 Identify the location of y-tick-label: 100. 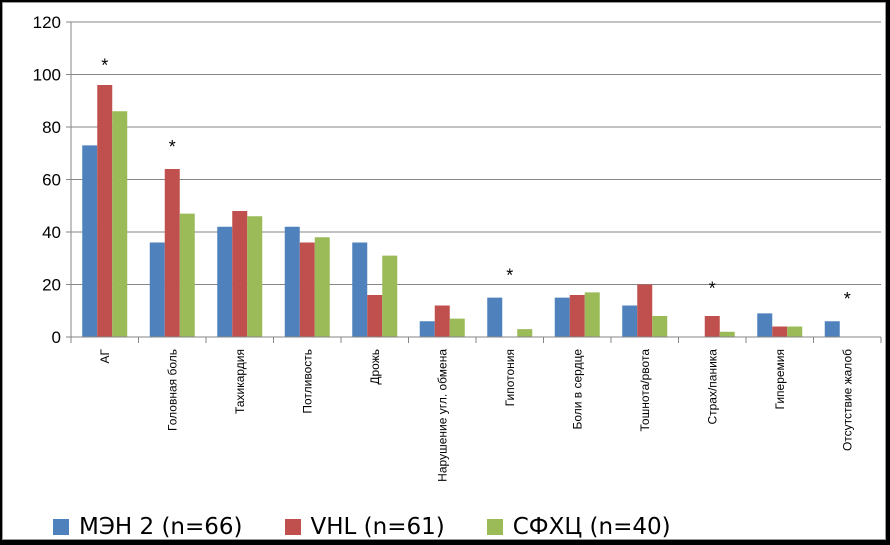
(47, 75).